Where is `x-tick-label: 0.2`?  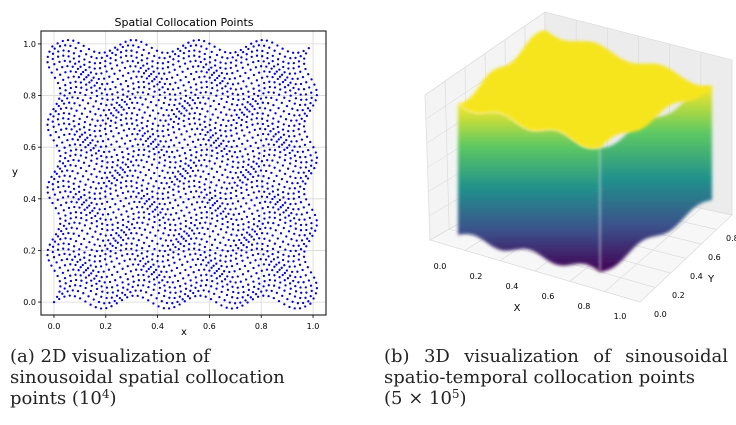 x-tick-label: 0.2 is located at coordinates (476, 276).